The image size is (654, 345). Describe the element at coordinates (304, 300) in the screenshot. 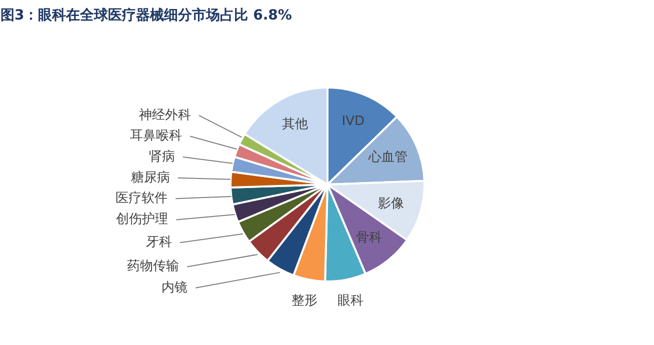

I see `slice-label: 整形` at that location.